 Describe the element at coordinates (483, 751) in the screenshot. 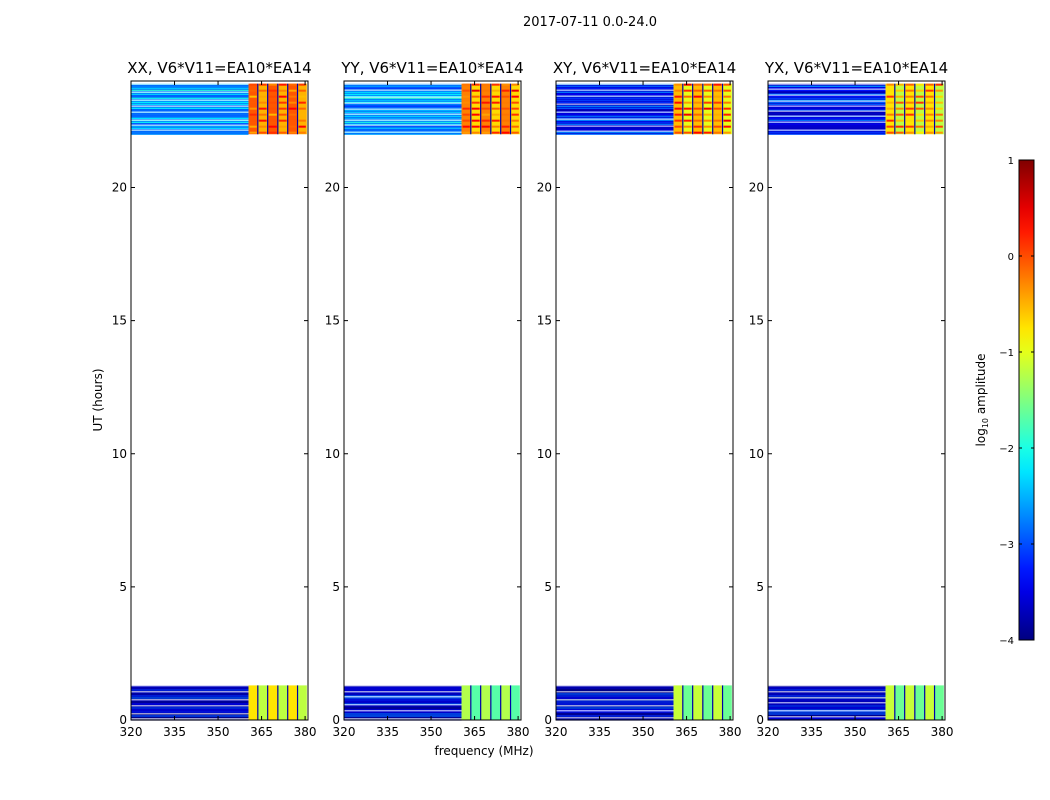

I see `x-axis-label: frequency (MHz)` at that location.